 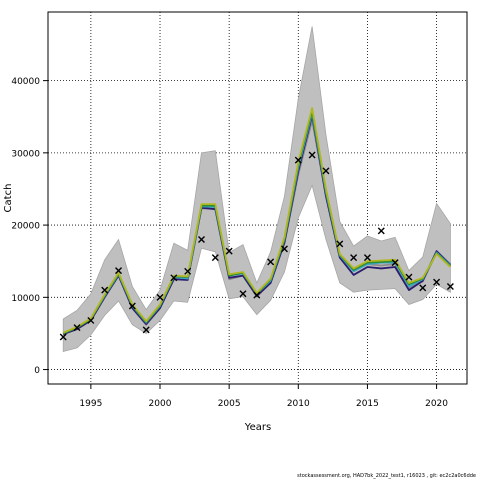 What do you see at coordinates (436, 404) in the screenshot?
I see `x-tick-label-2020: 2020` at bounding box center [436, 404].